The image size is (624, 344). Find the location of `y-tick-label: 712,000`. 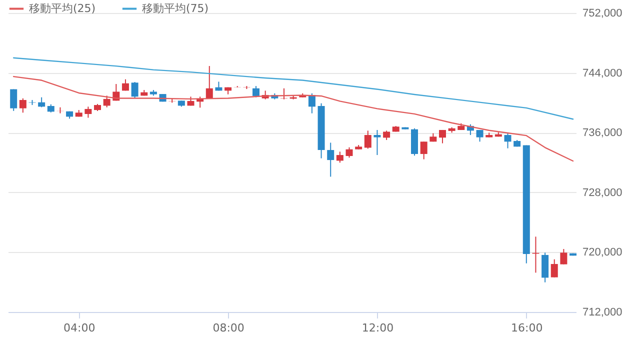

y-tick-label: 712,000 is located at coordinates (602, 312).